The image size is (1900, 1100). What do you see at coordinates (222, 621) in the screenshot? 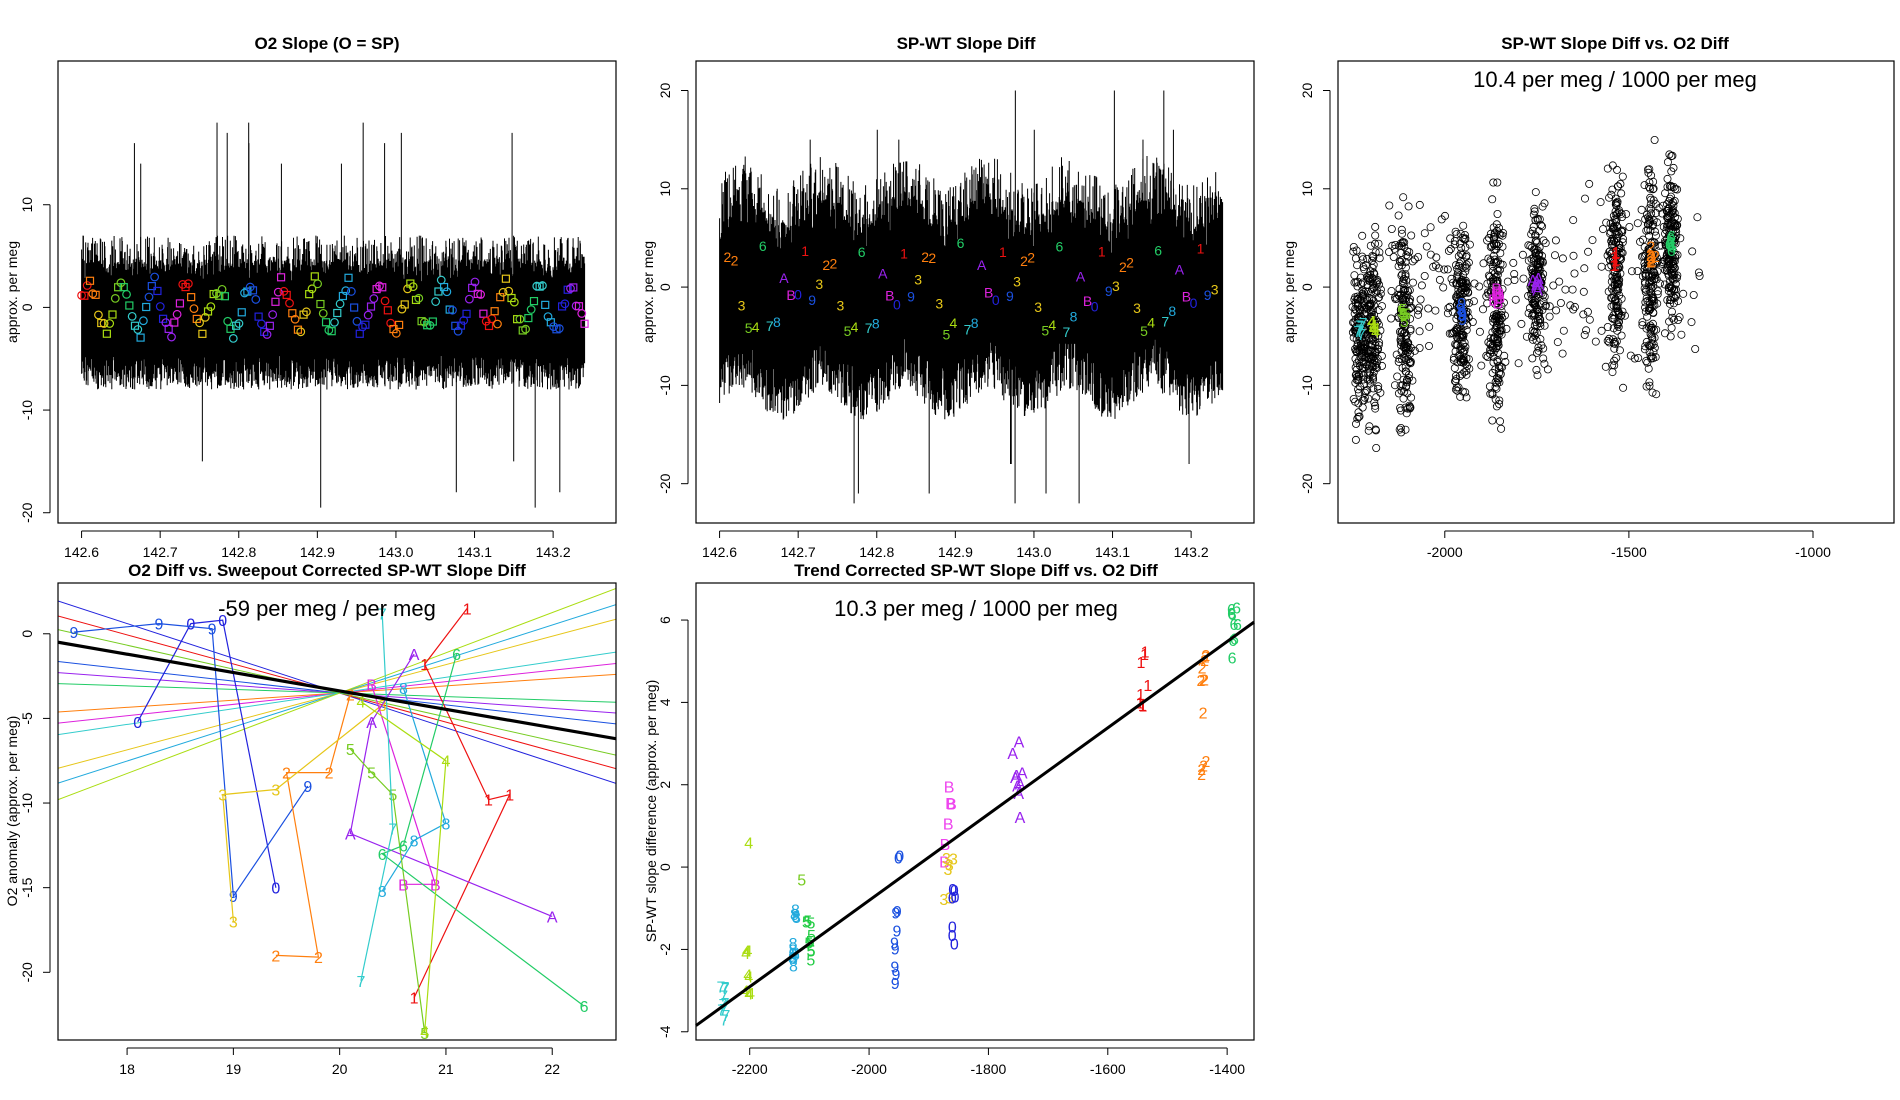
I see `group-label: 0` at bounding box center [222, 621].